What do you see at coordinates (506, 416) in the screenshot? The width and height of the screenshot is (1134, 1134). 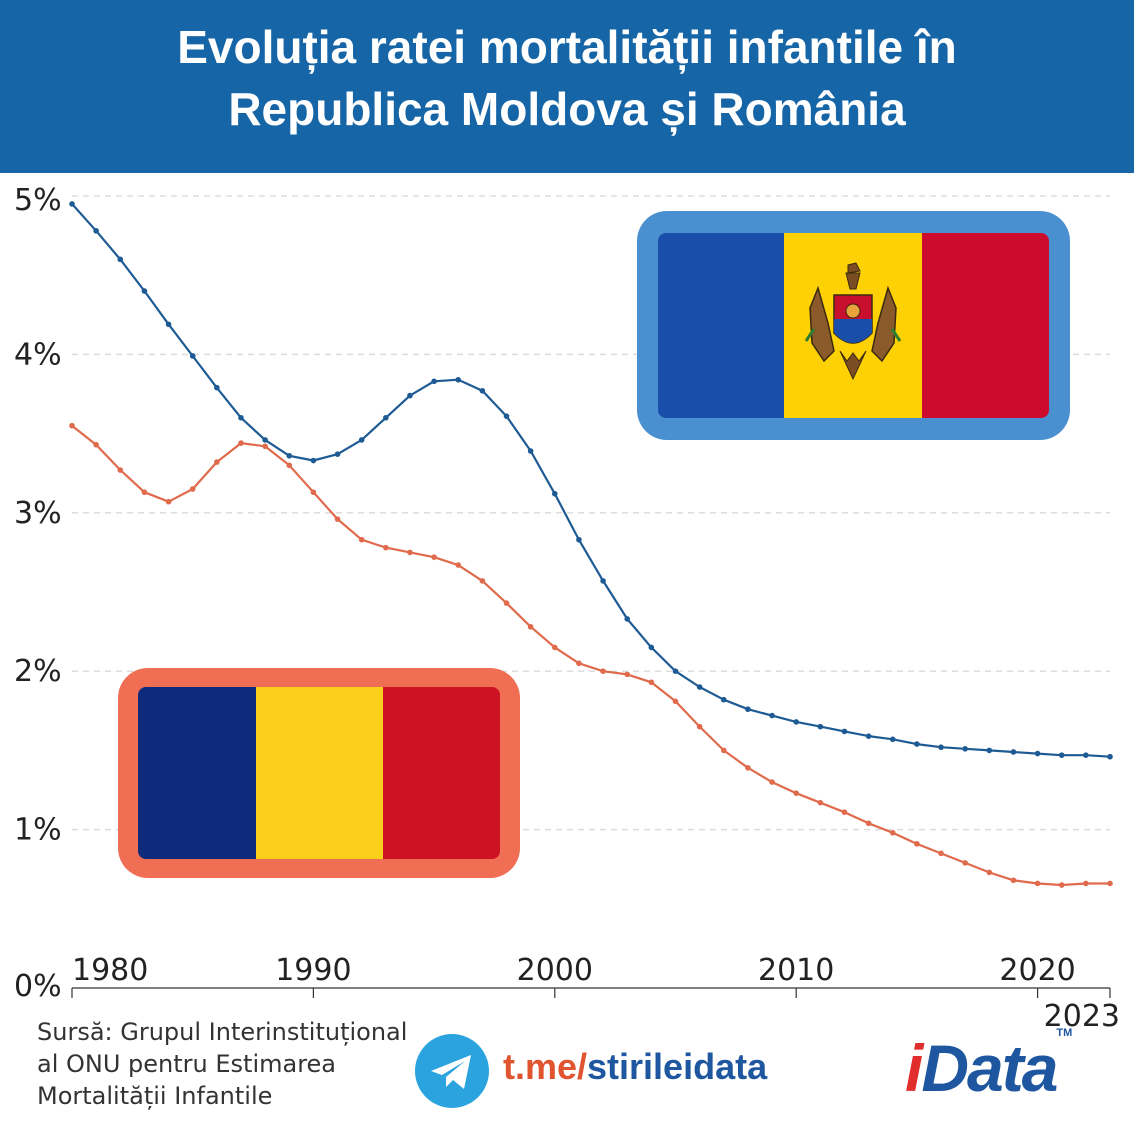 I see `data-point-0-1998` at bounding box center [506, 416].